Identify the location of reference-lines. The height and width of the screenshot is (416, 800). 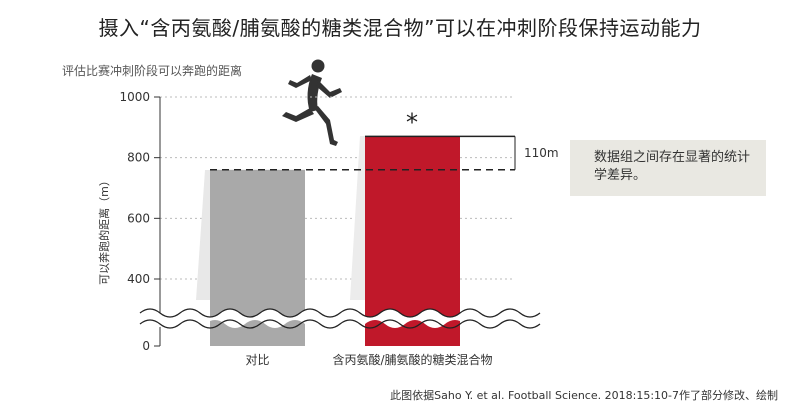
(363, 153).